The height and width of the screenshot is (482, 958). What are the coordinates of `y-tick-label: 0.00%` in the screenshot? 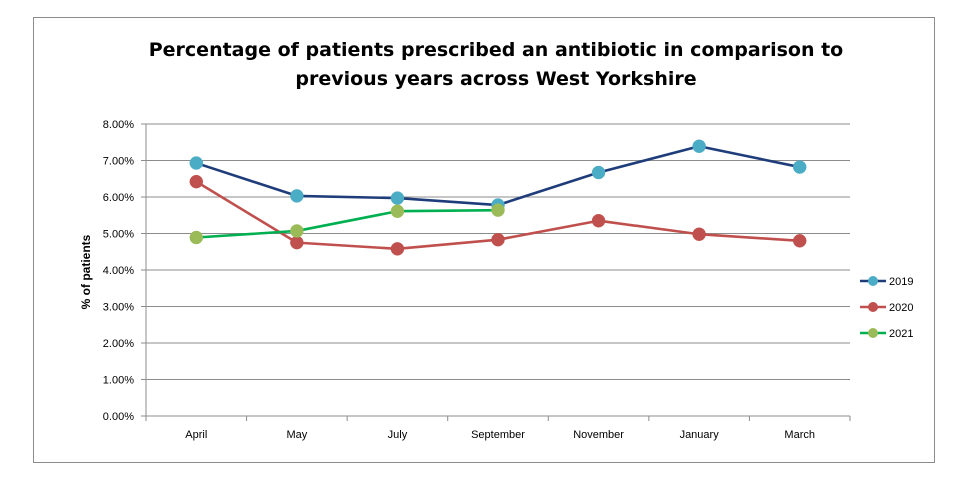 It's located at (118, 417).